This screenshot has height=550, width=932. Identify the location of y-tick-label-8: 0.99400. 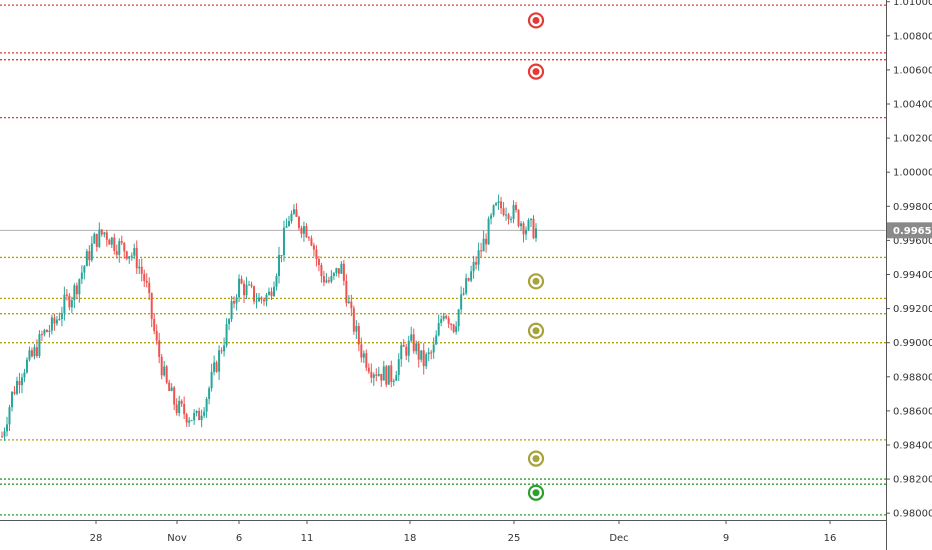
(912, 275).